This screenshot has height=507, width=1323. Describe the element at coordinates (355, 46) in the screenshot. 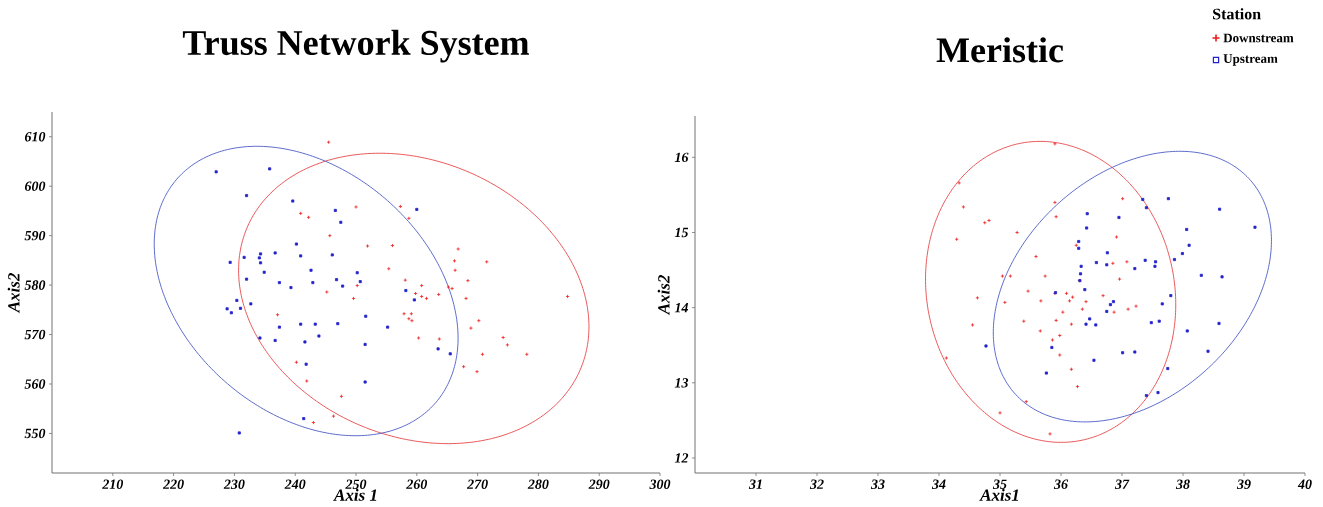

I see `chart-title: Truss Network System` at that location.